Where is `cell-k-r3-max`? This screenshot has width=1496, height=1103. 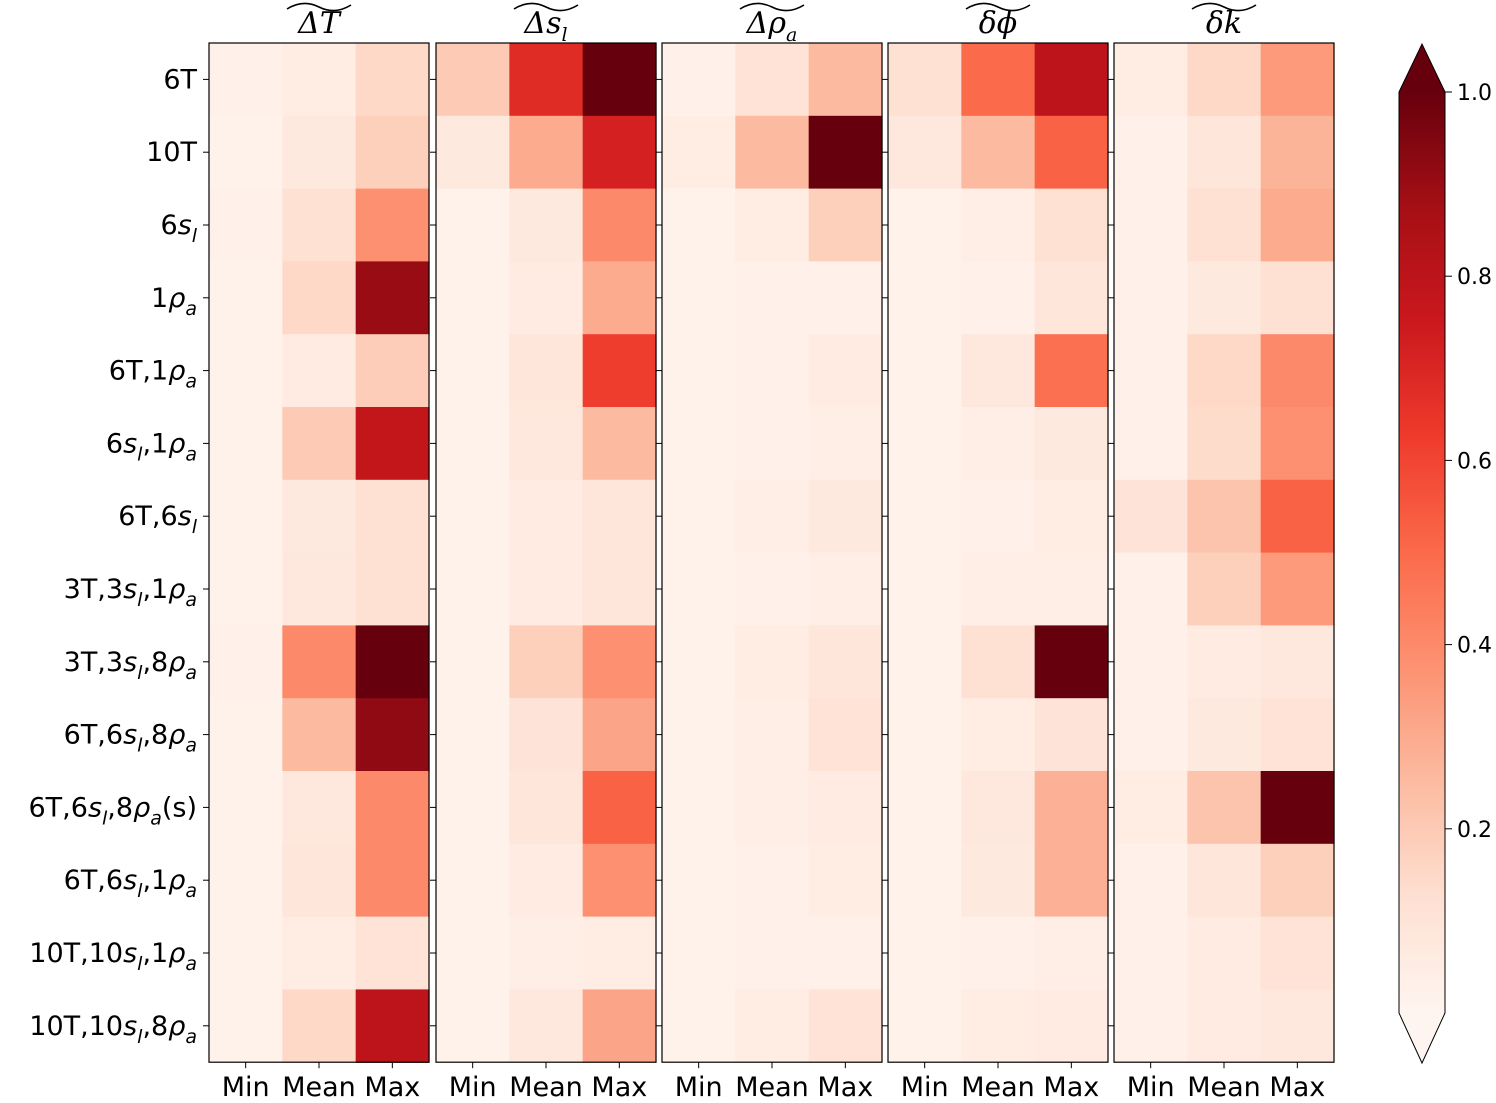
cell-k-r3-max is located at coordinates (1297, 298).